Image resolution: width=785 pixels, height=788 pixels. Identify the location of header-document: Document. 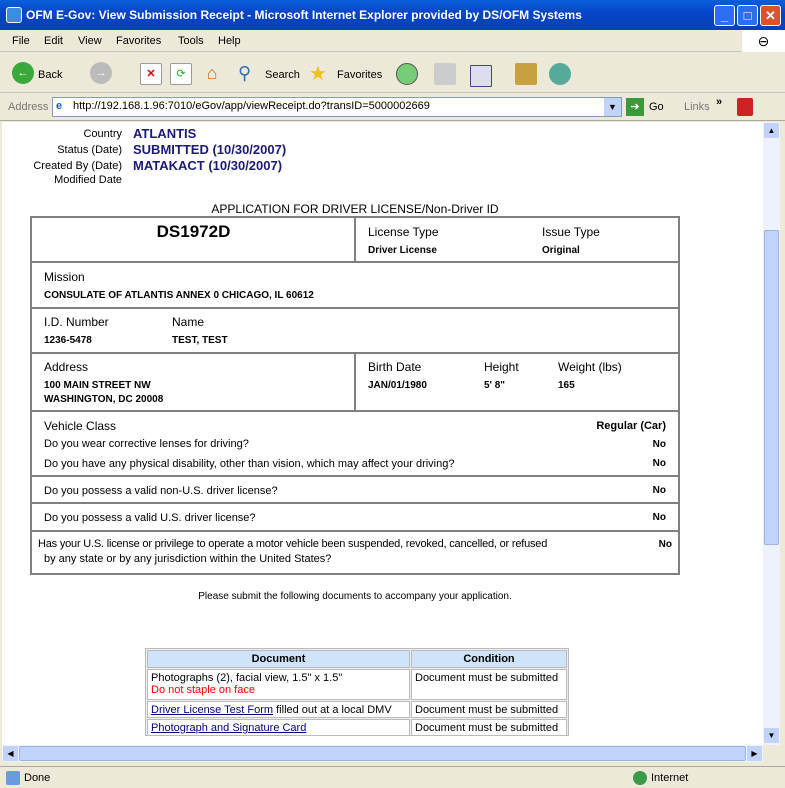
(278, 659).